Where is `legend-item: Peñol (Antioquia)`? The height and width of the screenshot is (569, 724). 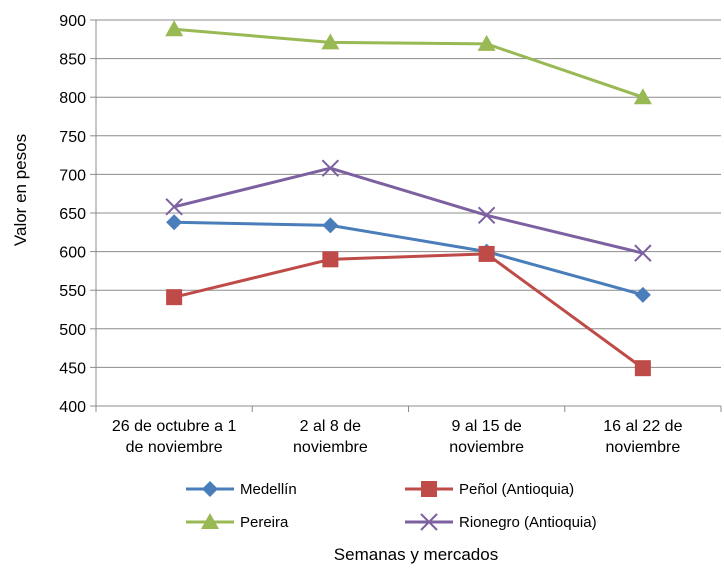 legend-item: Peñol (Antioquia) is located at coordinates (489, 489).